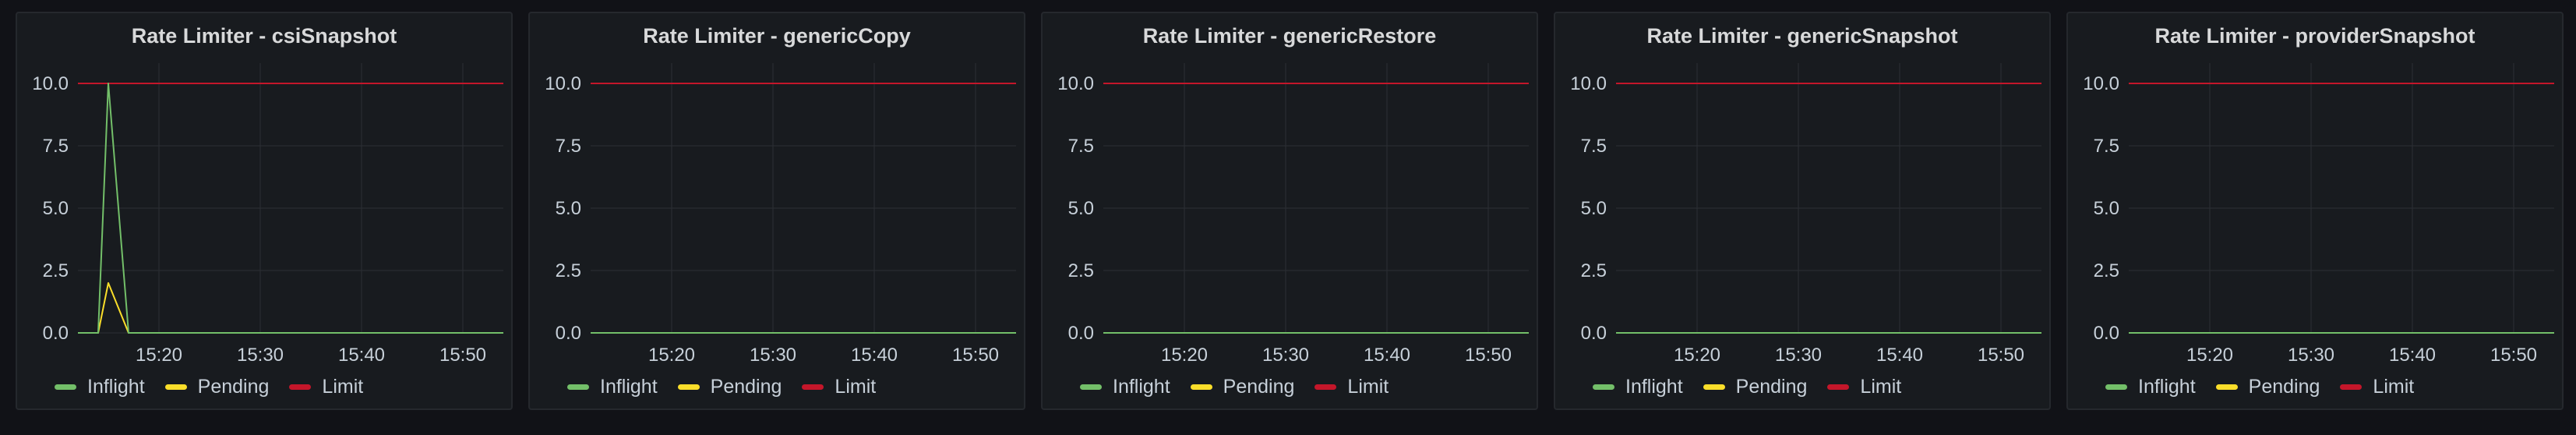  Describe the element at coordinates (290, 208) in the screenshot. I see `series-line-inflight` at that location.